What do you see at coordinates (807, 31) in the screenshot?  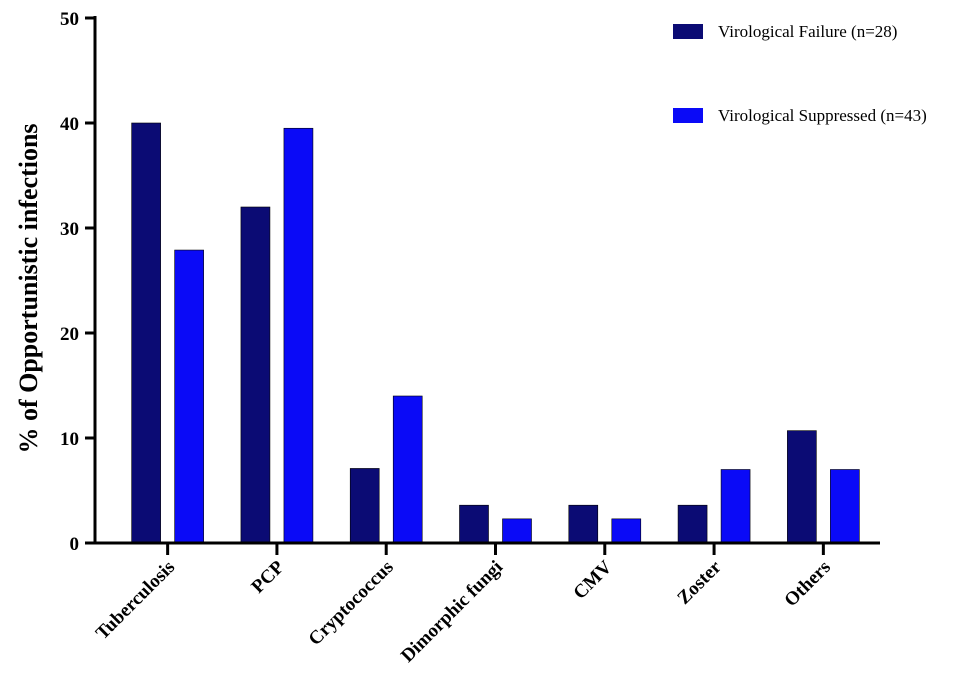 I see `legend-label-series-1: Virological Failure (n=28)` at bounding box center [807, 31].